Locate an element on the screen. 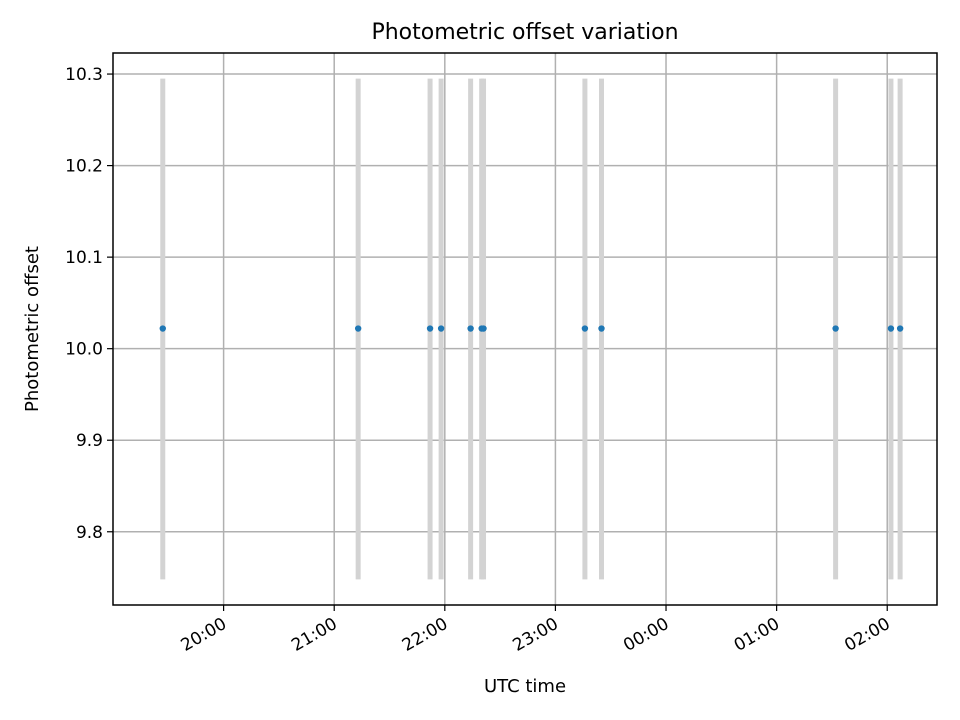 This screenshot has width=960, height=720. y-tick-label: 10.1 is located at coordinates (84, 258).